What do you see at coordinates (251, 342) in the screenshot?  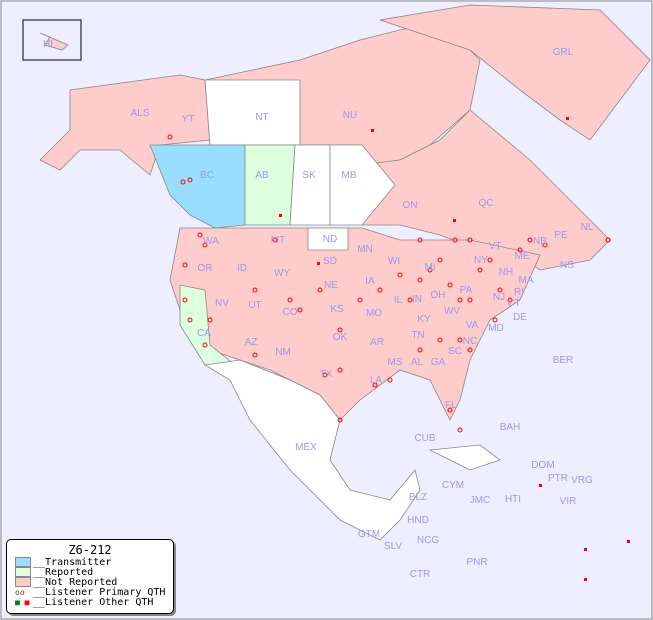 I see `region-label-az: AZ` at bounding box center [251, 342].